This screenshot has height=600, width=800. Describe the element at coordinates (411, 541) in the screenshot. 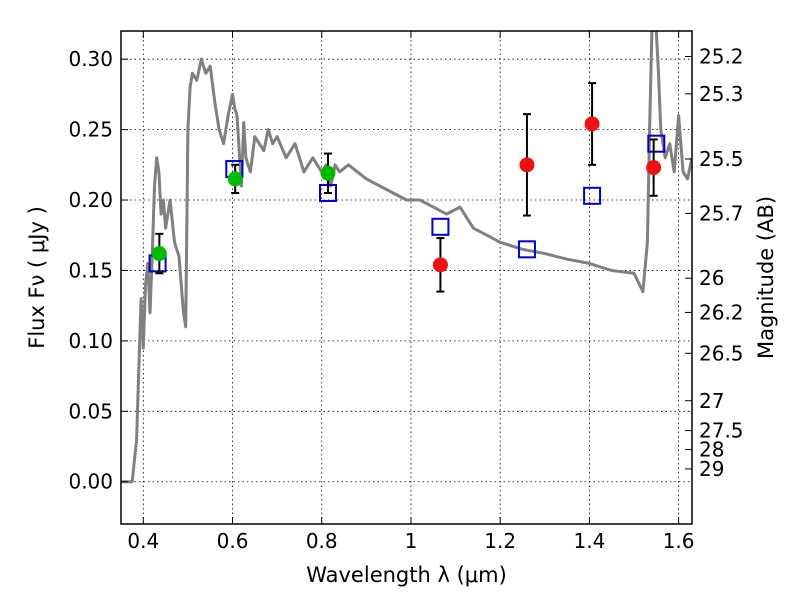

I see `x-tick-label: 1` at that location.